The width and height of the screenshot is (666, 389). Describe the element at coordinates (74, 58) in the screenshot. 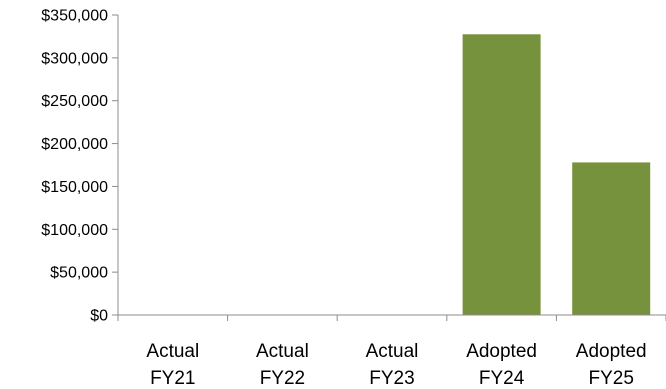

I see `y-tick-label: $300,000` at that location.